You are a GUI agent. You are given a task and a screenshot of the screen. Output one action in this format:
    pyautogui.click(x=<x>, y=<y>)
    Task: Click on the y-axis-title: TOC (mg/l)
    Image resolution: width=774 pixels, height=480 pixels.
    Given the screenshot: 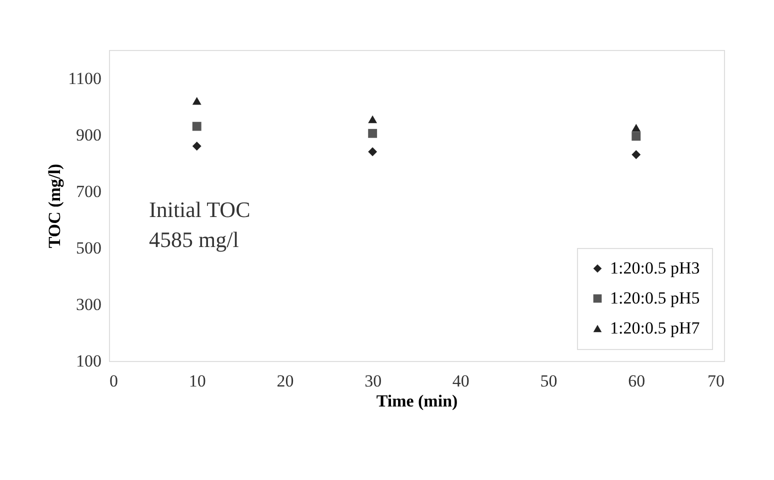 What is the action you would take?
    pyautogui.click(x=54, y=206)
    